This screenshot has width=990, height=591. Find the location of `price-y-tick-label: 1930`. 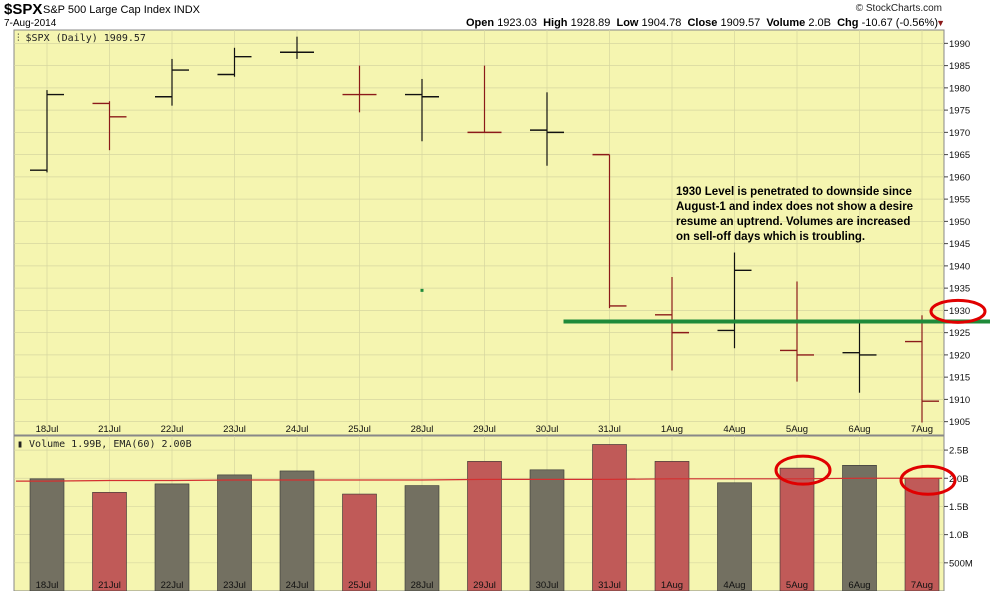

price-y-tick-label: 1930 is located at coordinates (959, 311).